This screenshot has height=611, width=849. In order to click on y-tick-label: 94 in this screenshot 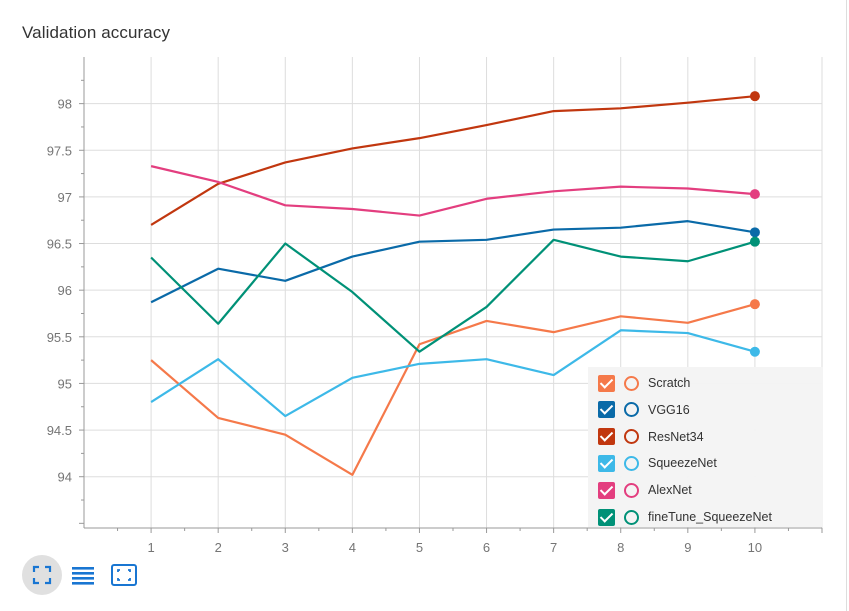, I will do `click(65, 477)`.